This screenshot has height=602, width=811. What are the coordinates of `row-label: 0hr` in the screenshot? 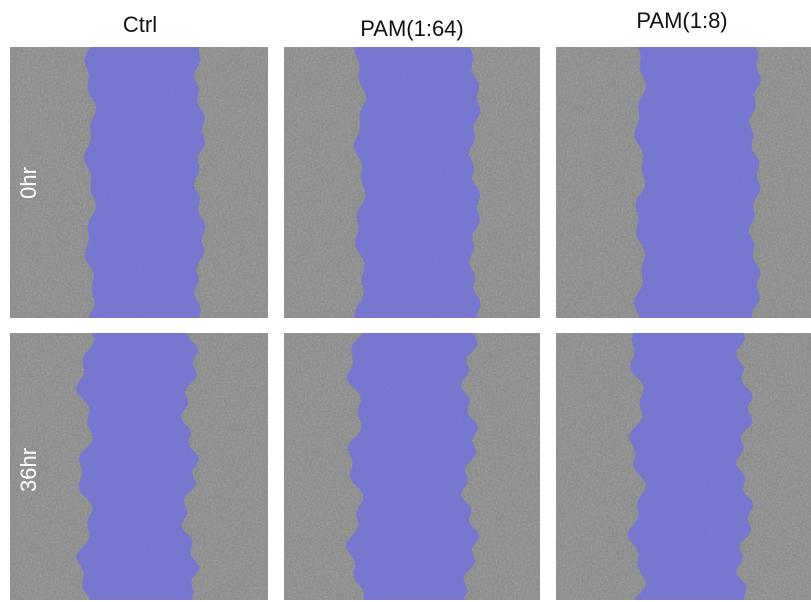 It's located at (28, 183).